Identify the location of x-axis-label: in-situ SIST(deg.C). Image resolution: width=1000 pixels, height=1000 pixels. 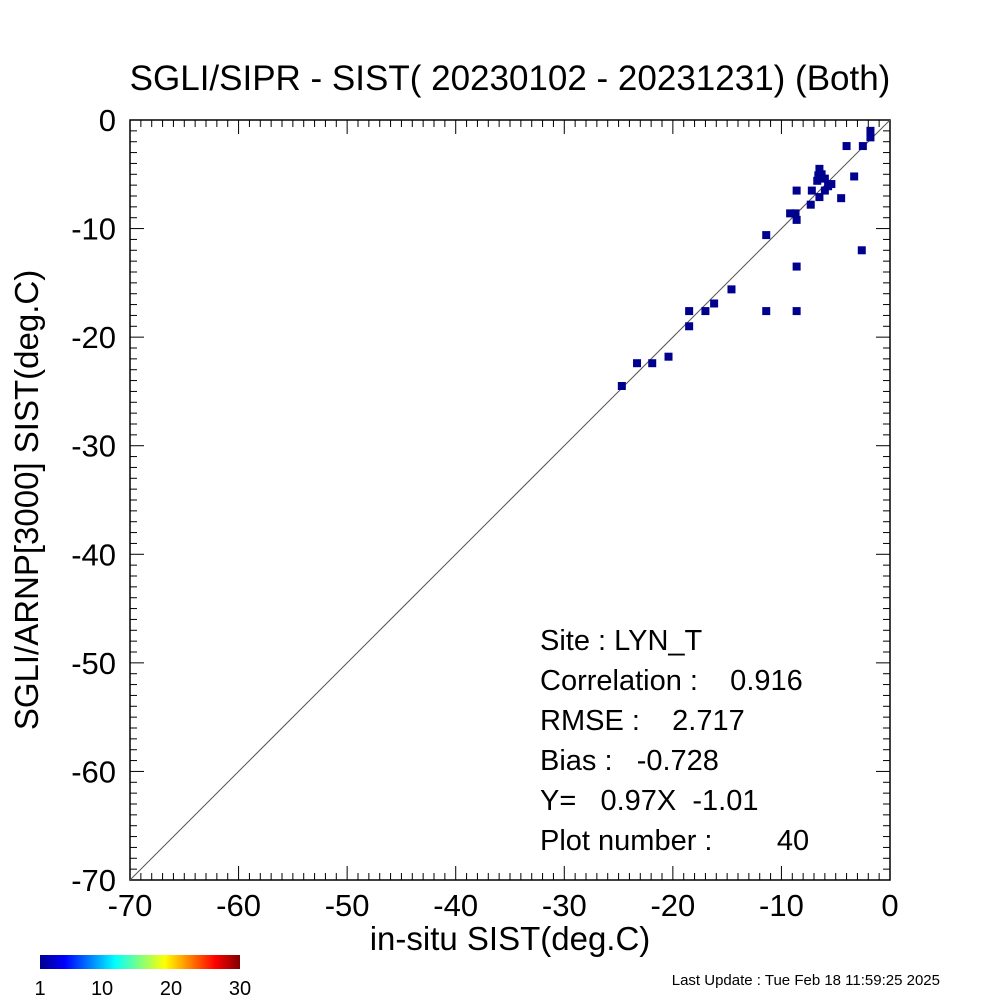
(510, 938).